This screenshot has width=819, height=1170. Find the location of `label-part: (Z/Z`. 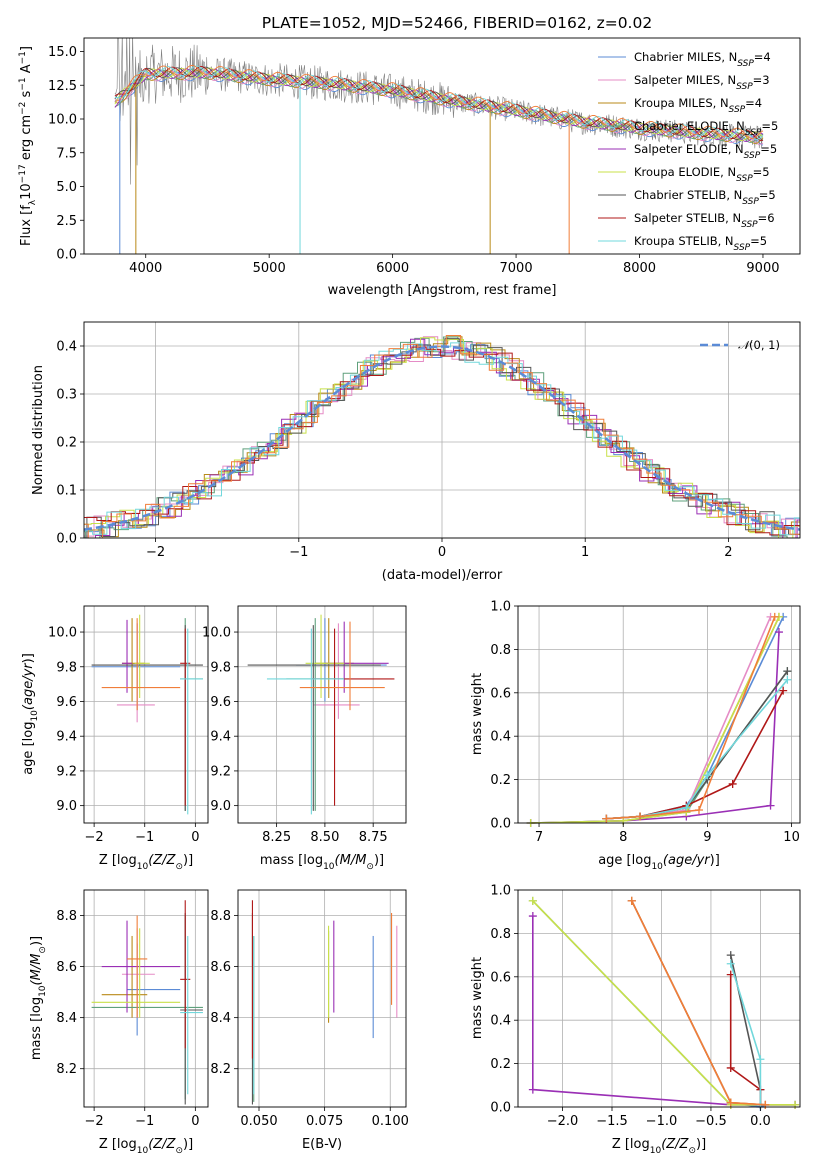

label-part: (Z/Z is located at coordinates (162, 1144).